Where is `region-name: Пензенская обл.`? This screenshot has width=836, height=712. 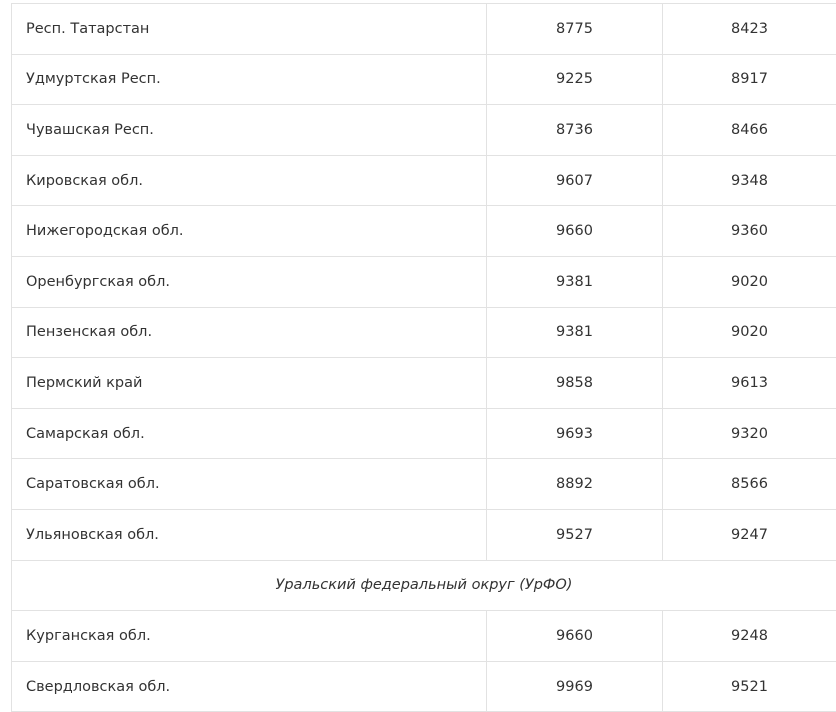
region-name: Пензенская обл. is located at coordinates (249, 332).